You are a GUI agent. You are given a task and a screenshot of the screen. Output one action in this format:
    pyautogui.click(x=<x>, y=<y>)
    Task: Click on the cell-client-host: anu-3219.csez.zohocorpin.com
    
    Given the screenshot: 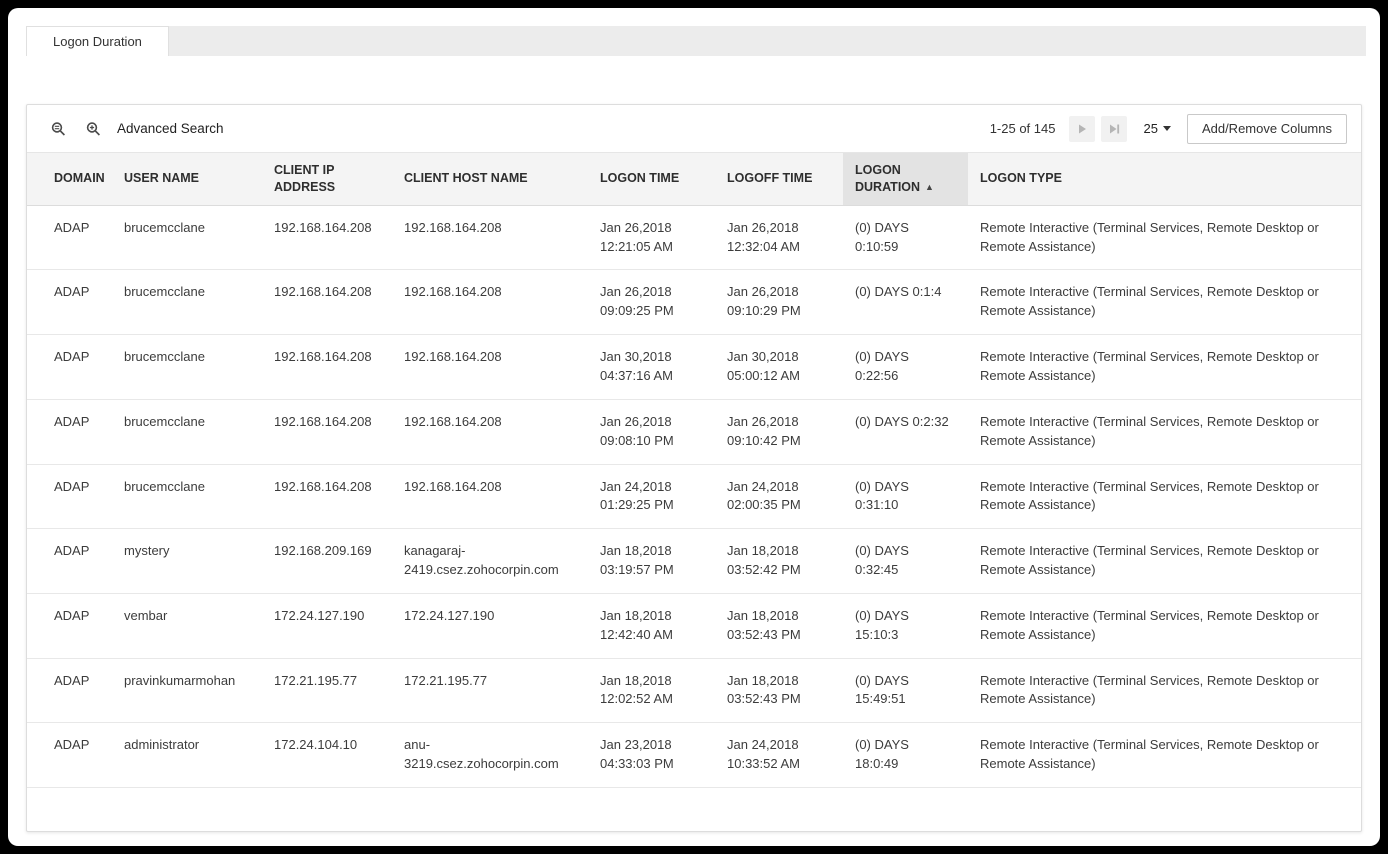 What is the action you would take?
    pyautogui.click(x=490, y=755)
    